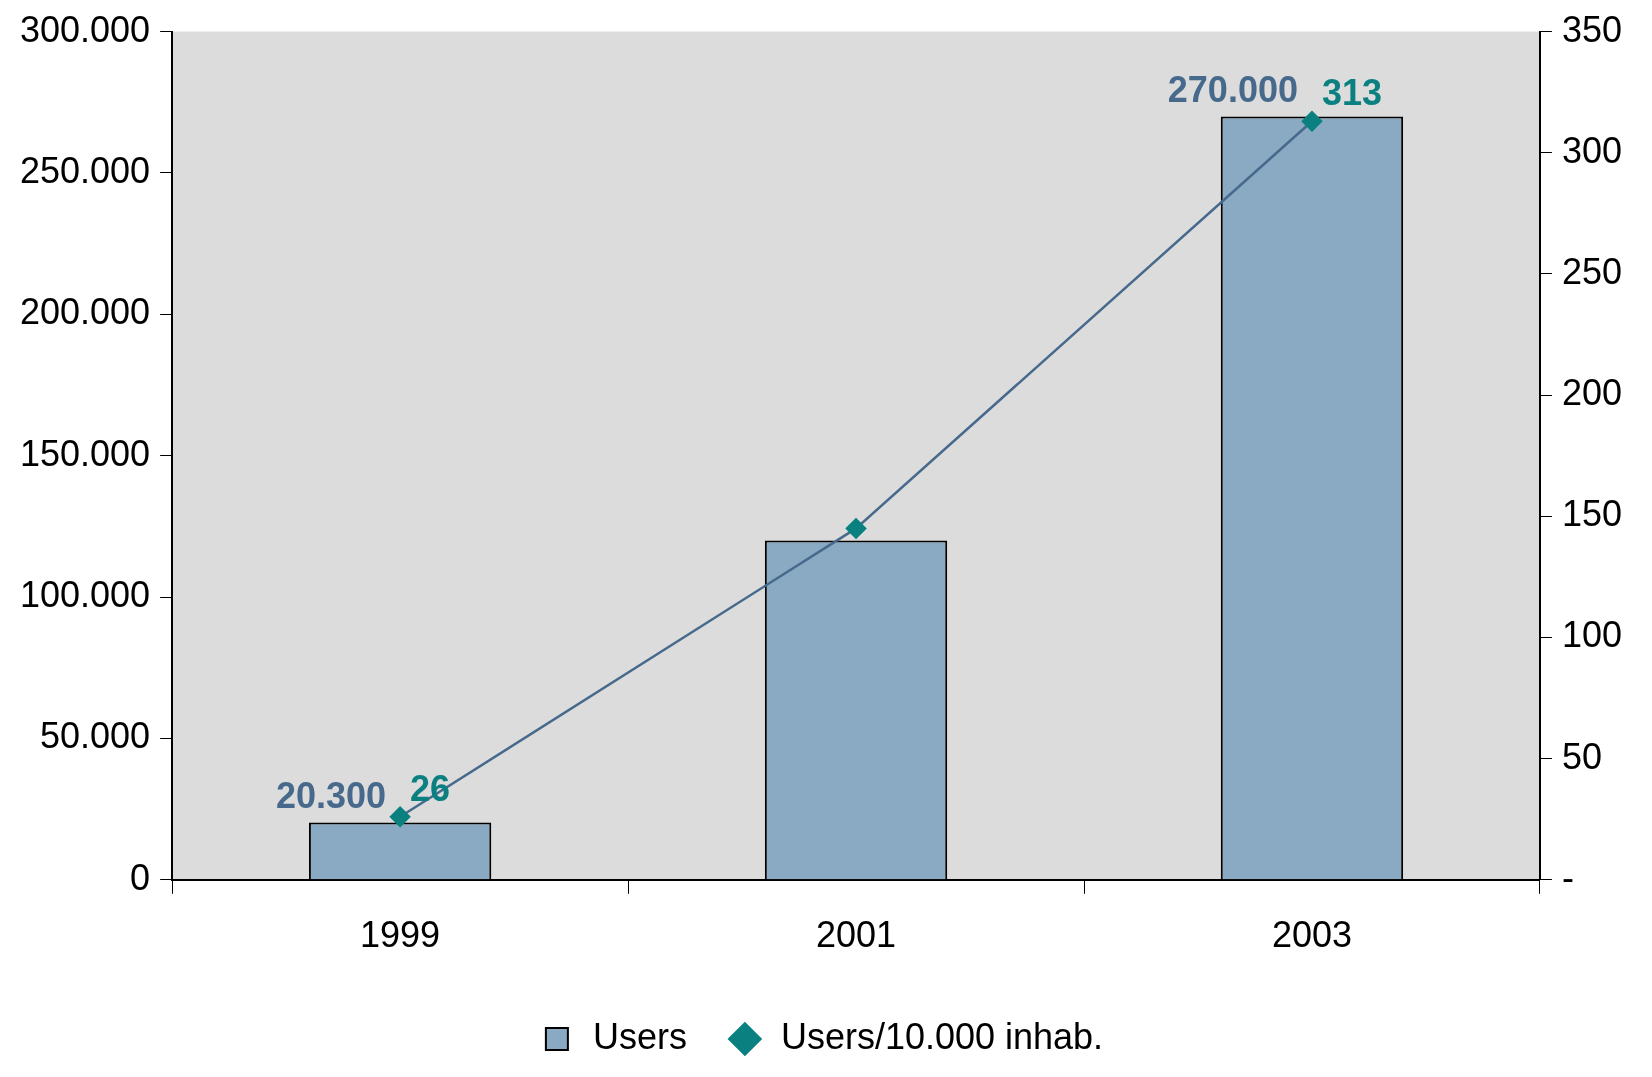 The height and width of the screenshot is (1077, 1652). What do you see at coordinates (1592, 635) in the screenshot?
I see `y2-tick-label: 100` at bounding box center [1592, 635].